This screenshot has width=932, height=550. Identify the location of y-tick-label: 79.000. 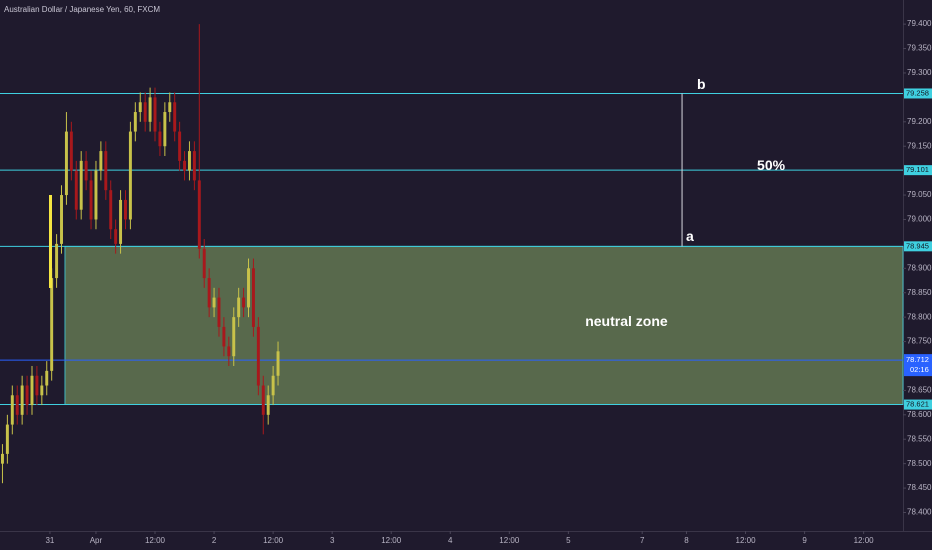
(919, 219).